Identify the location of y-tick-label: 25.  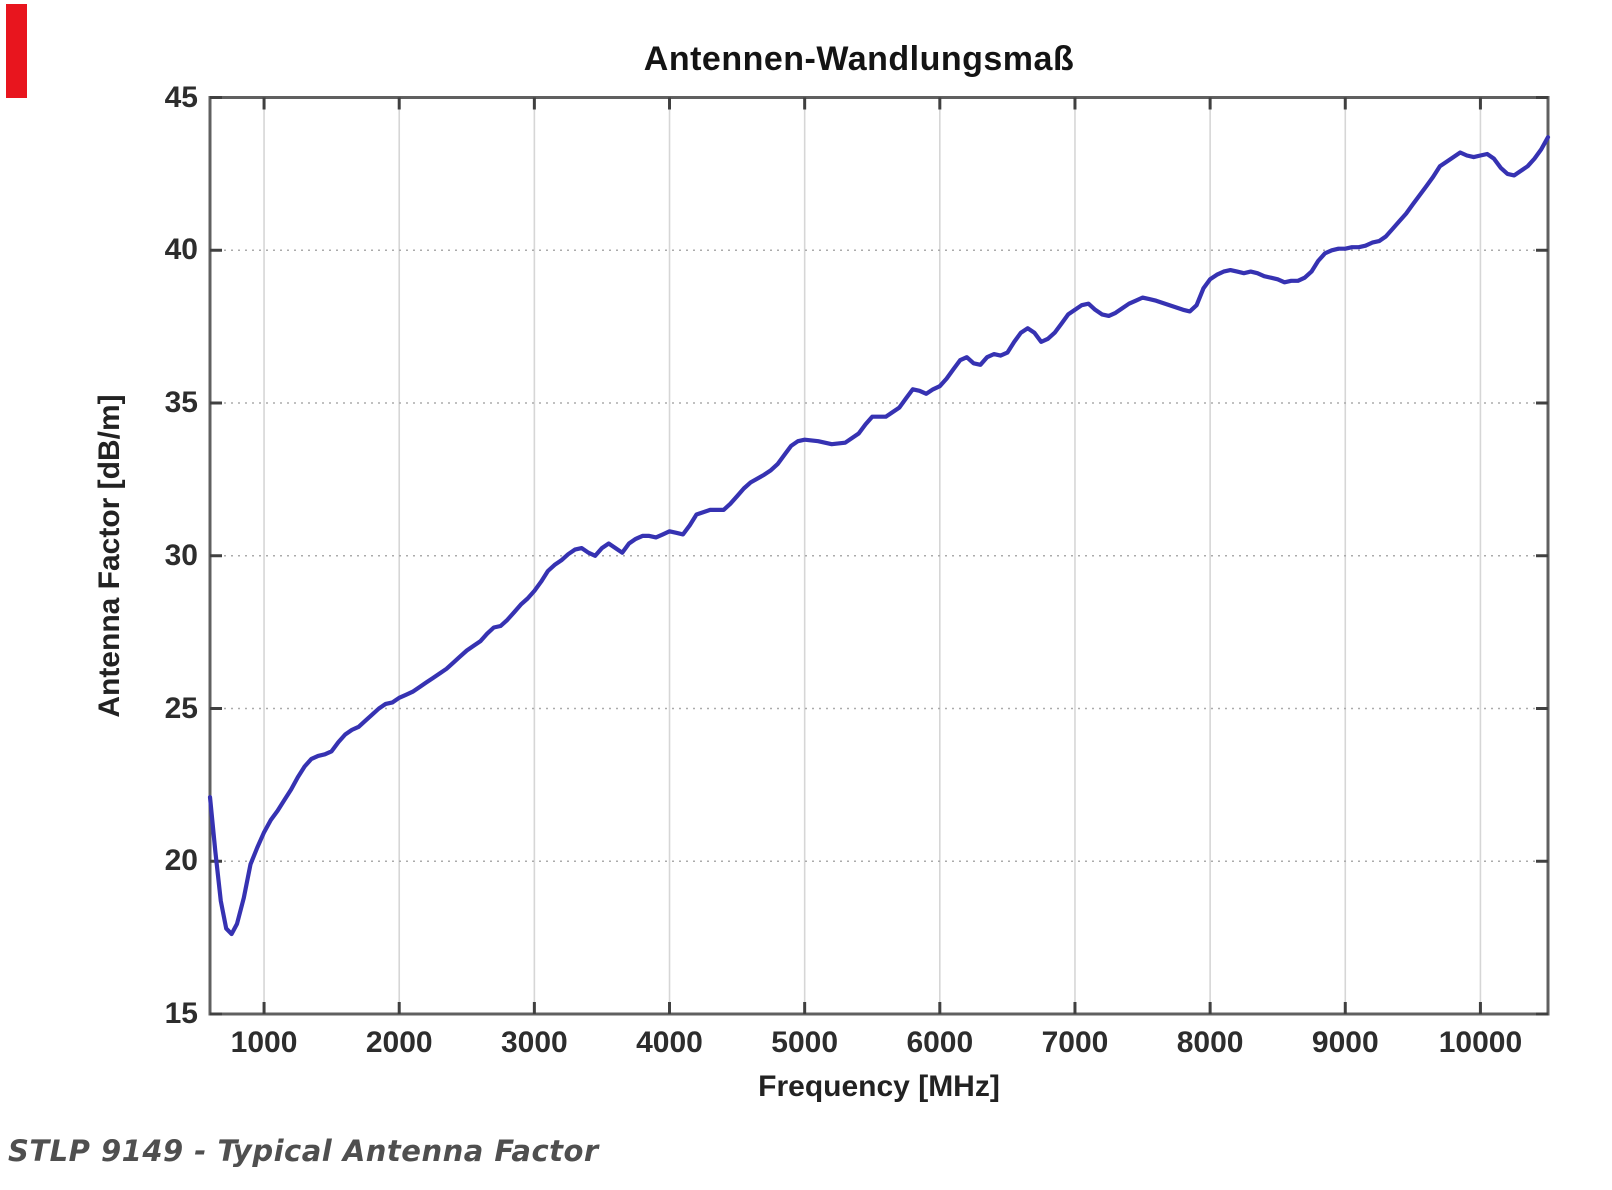
(181, 708).